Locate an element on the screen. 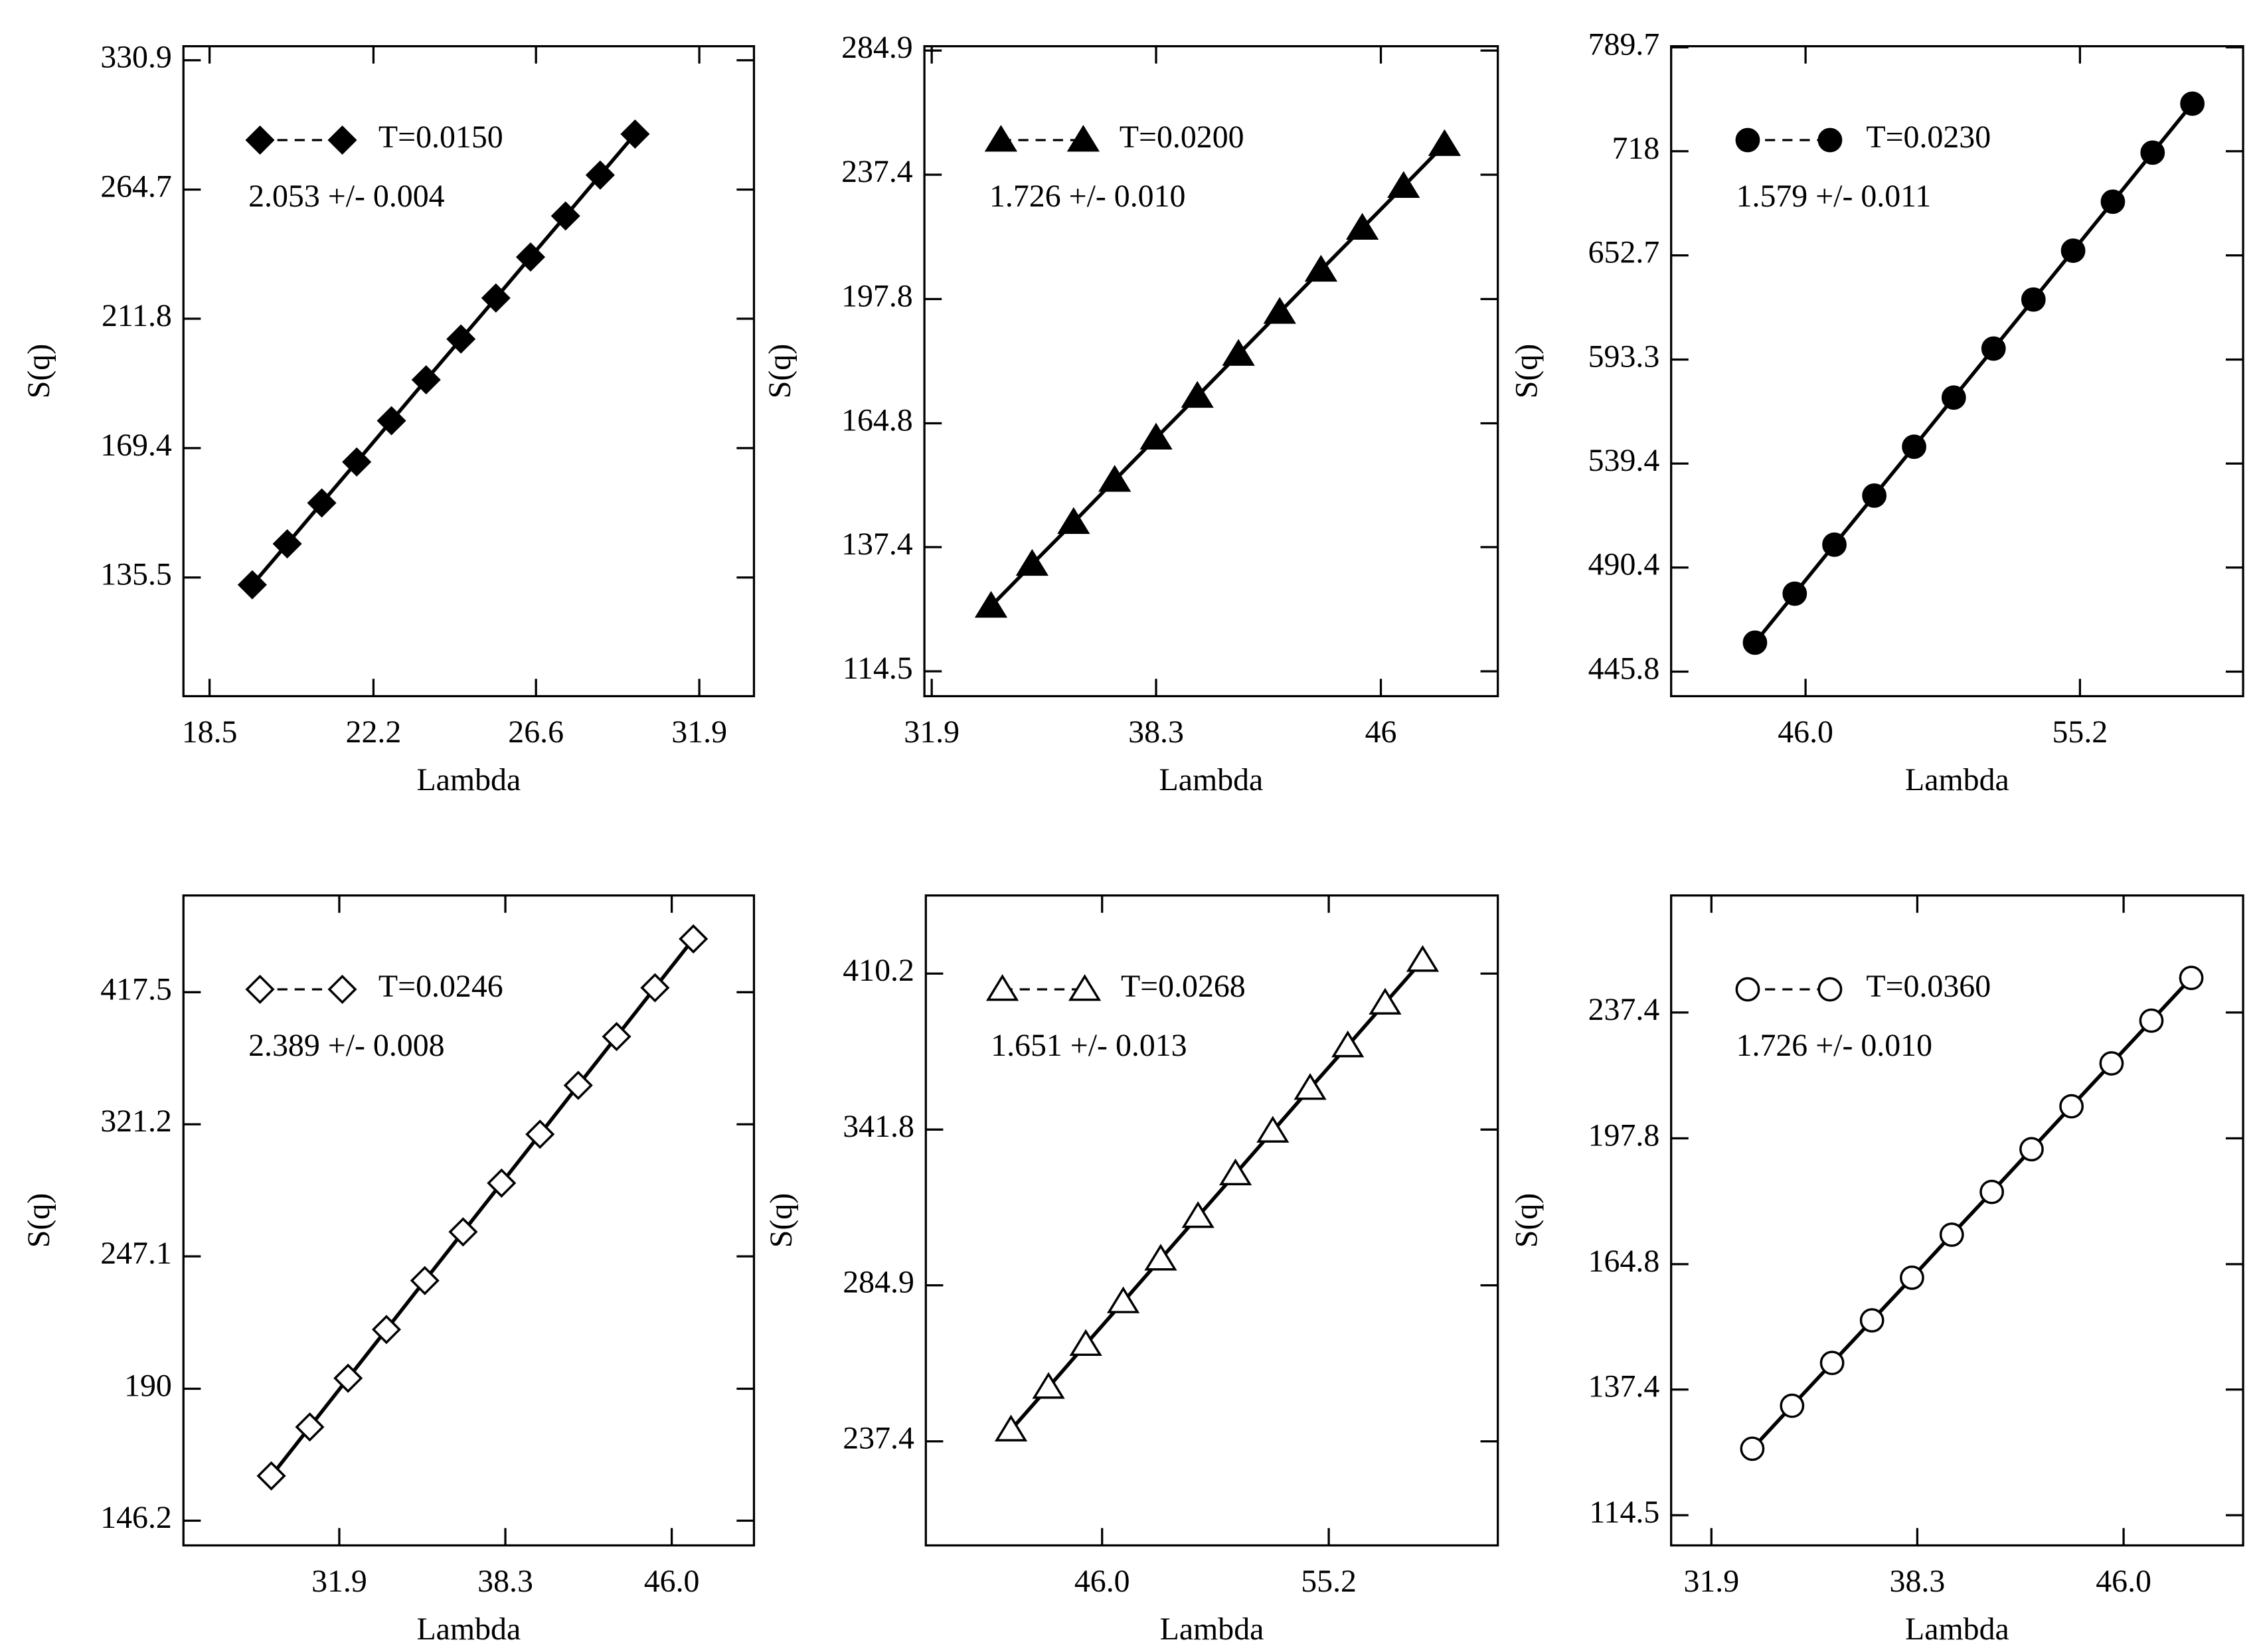  y-tick-label: 169.4 is located at coordinates (136, 445).